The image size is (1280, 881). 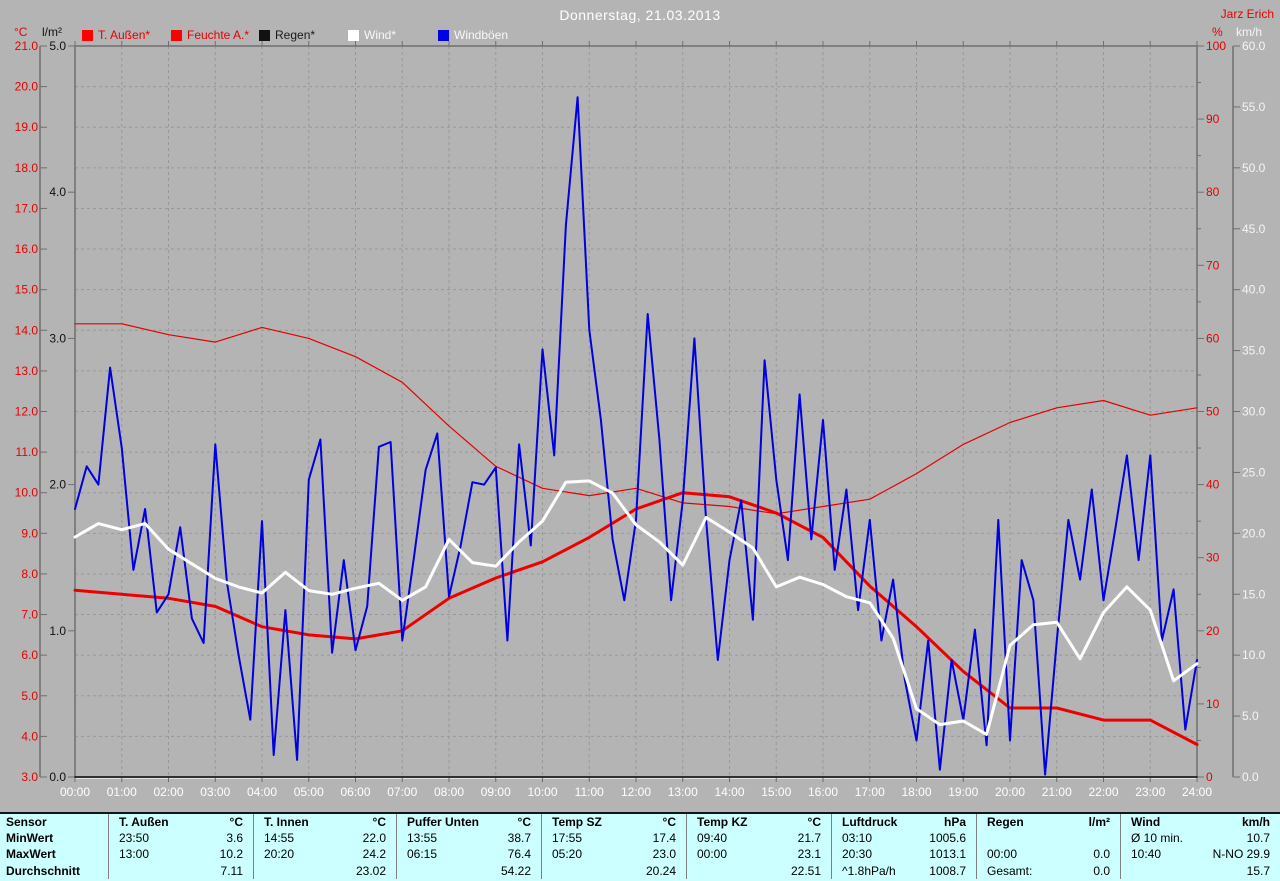 I want to click on x-tick-label: 18:00, so click(x=916, y=792).